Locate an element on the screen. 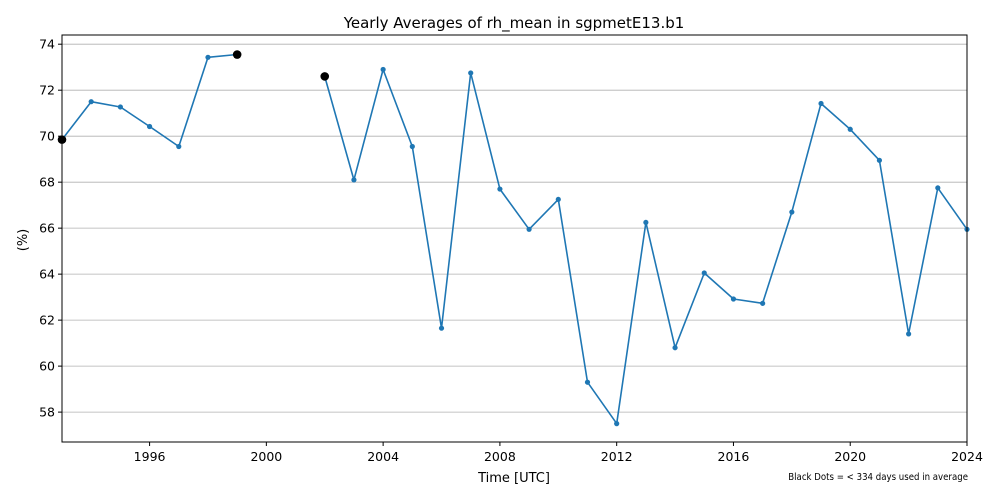 The width and height of the screenshot is (1000, 500). y-tick-label: 70 is located at coordinates (47, 136).